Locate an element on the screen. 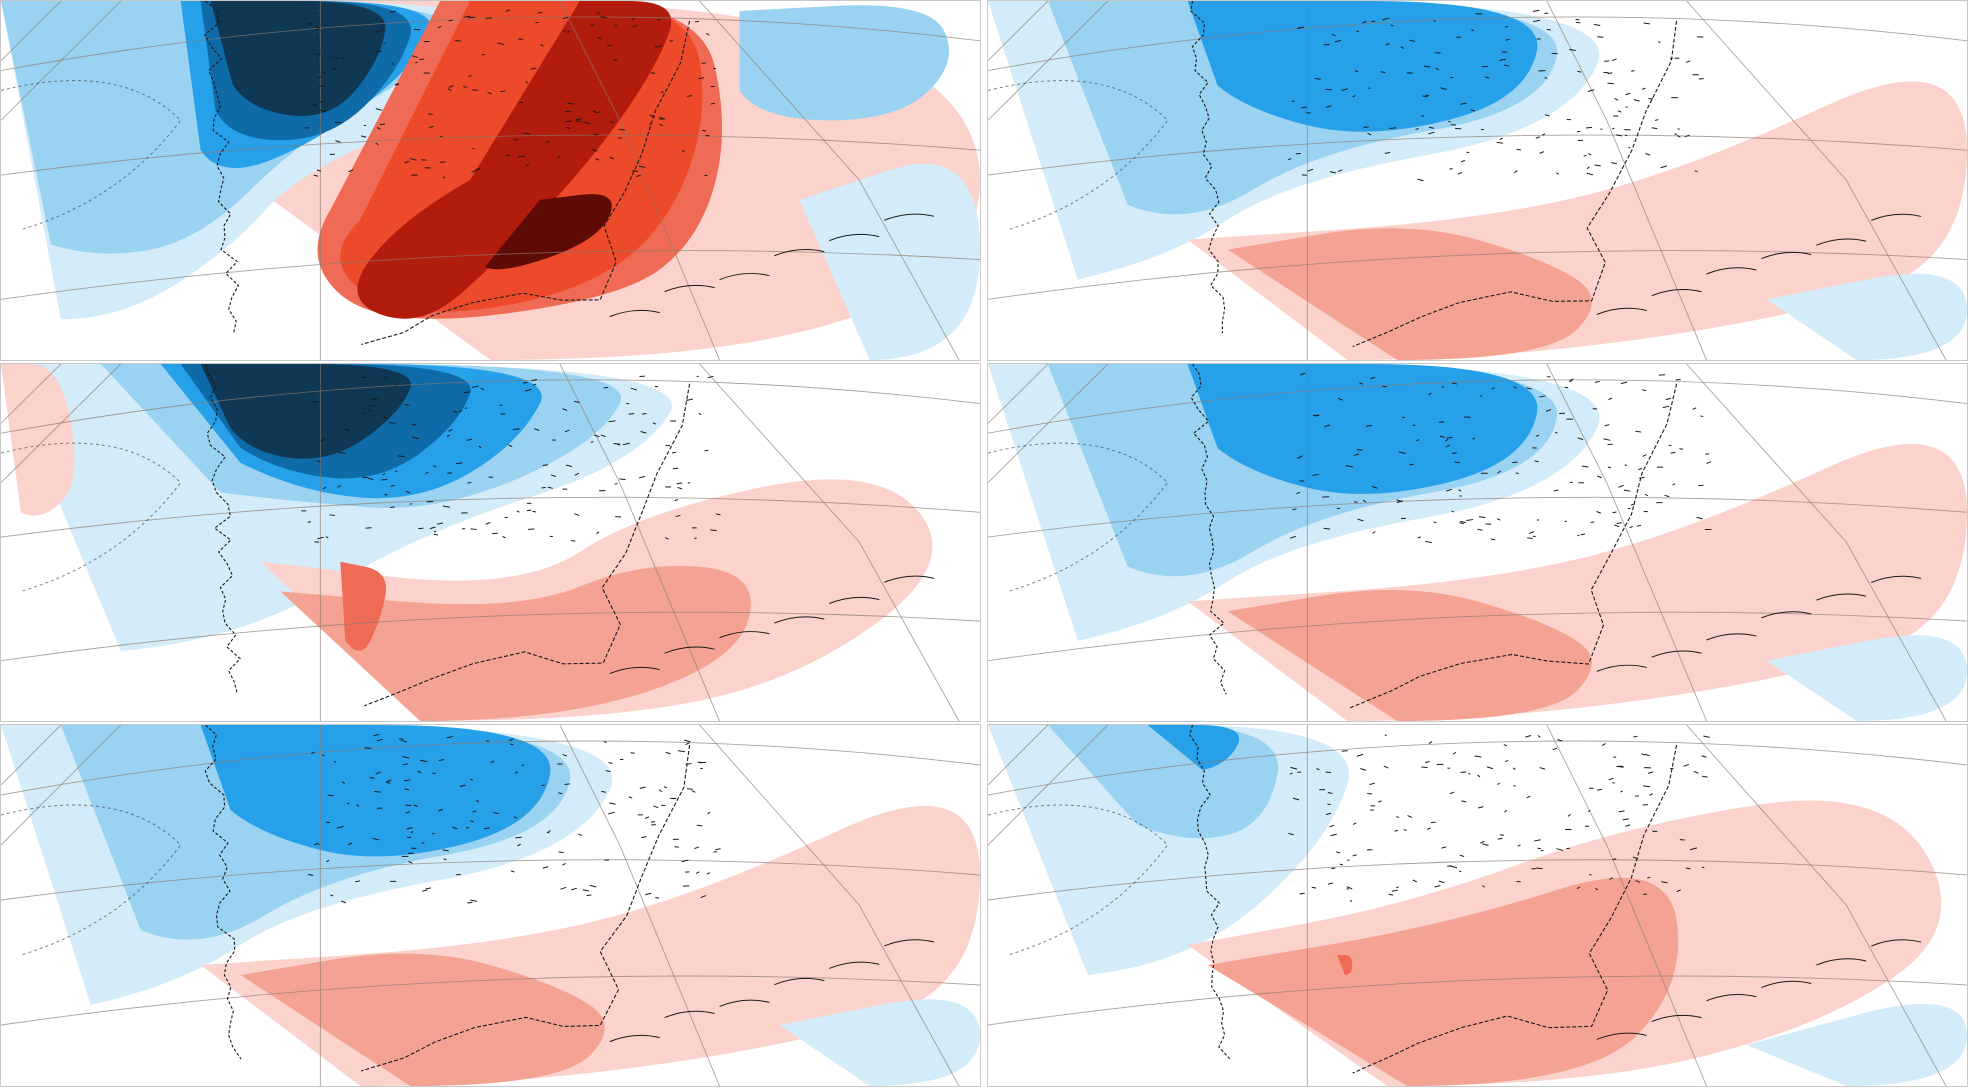 The height and width of the screenshot is (1092, 1968). cold-zone-ne is located at coordinates (844, 63).